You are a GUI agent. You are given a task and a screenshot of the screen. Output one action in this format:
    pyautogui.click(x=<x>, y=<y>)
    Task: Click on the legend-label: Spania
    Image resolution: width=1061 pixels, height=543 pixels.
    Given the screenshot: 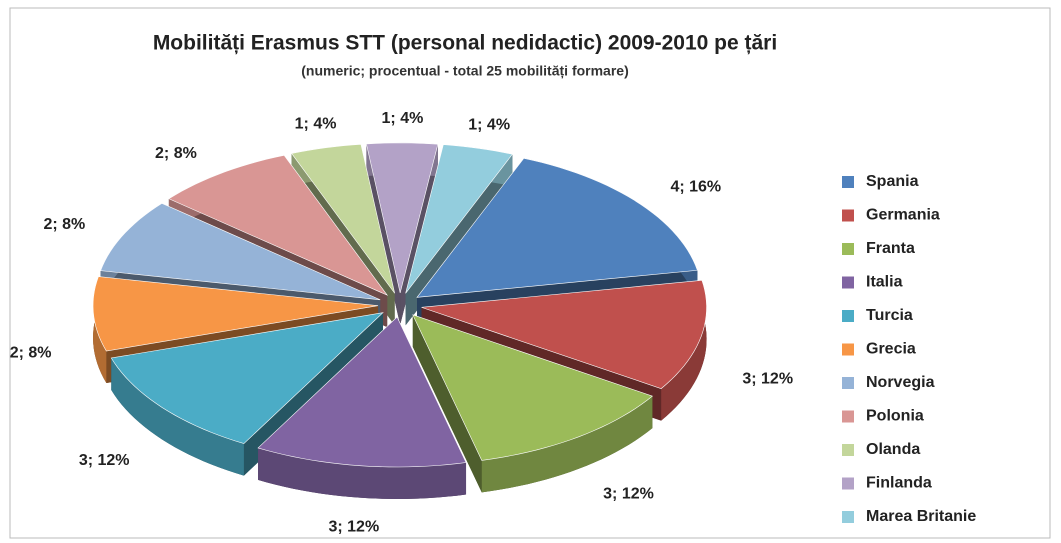 What is the action you would take?
    pyautogui.click(x=892, y=181)
    